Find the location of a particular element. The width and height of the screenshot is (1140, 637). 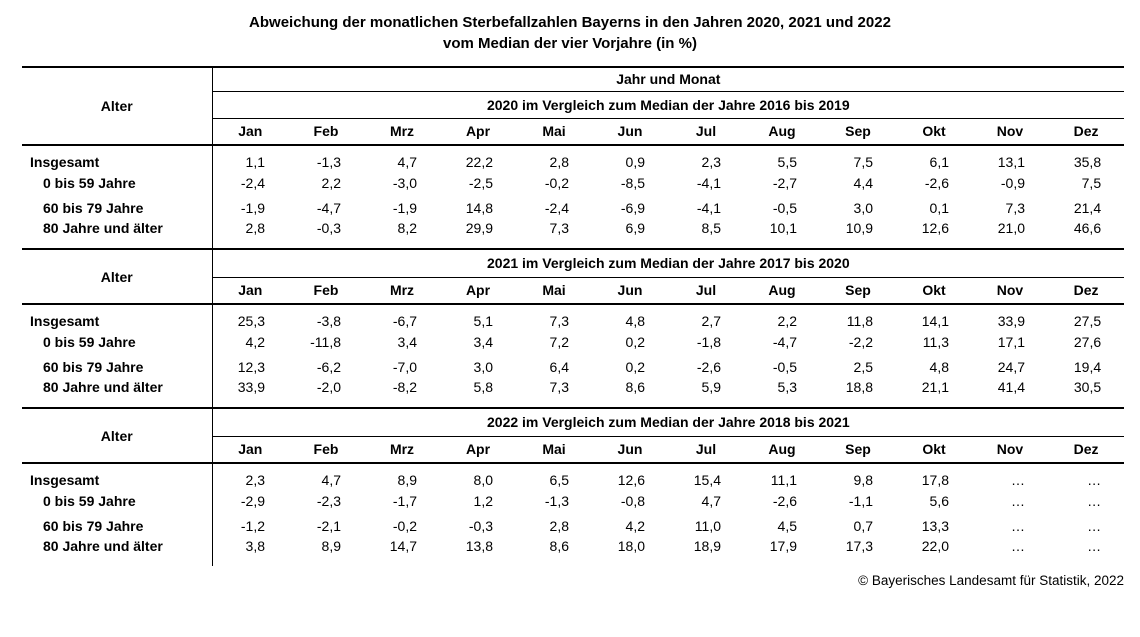

value-cell: 46,6 is located at coordinates (1087, 228).